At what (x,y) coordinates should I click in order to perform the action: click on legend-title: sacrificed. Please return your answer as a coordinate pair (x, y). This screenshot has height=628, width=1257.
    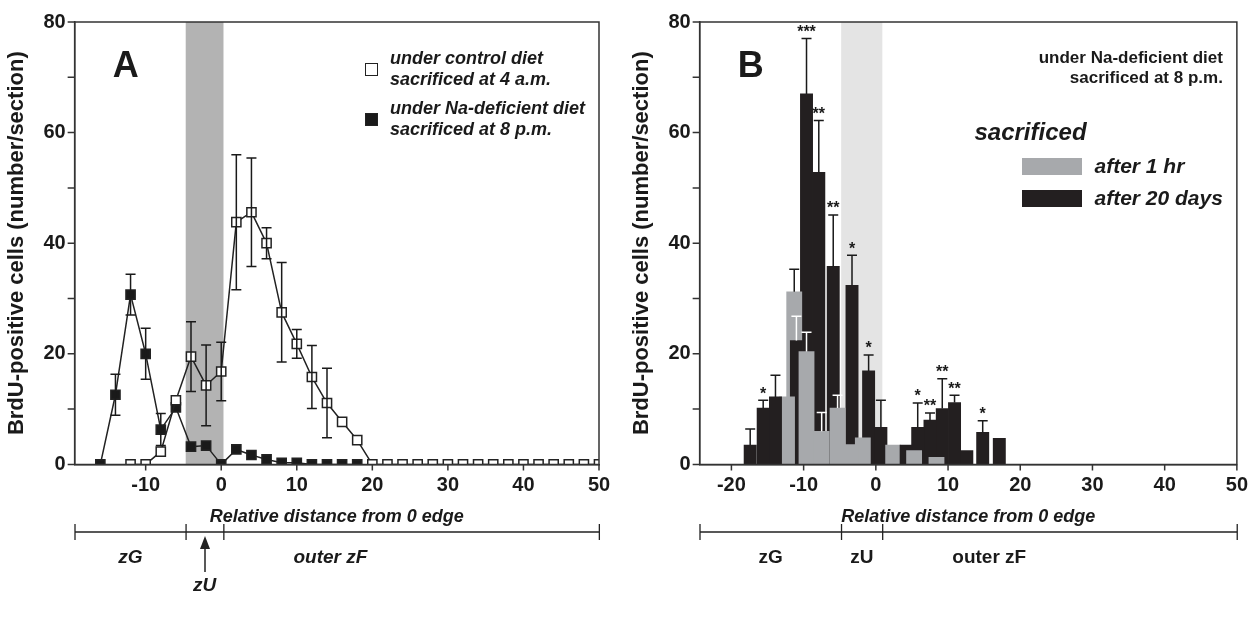
    Looking at the image, I should click on (1031, 132).